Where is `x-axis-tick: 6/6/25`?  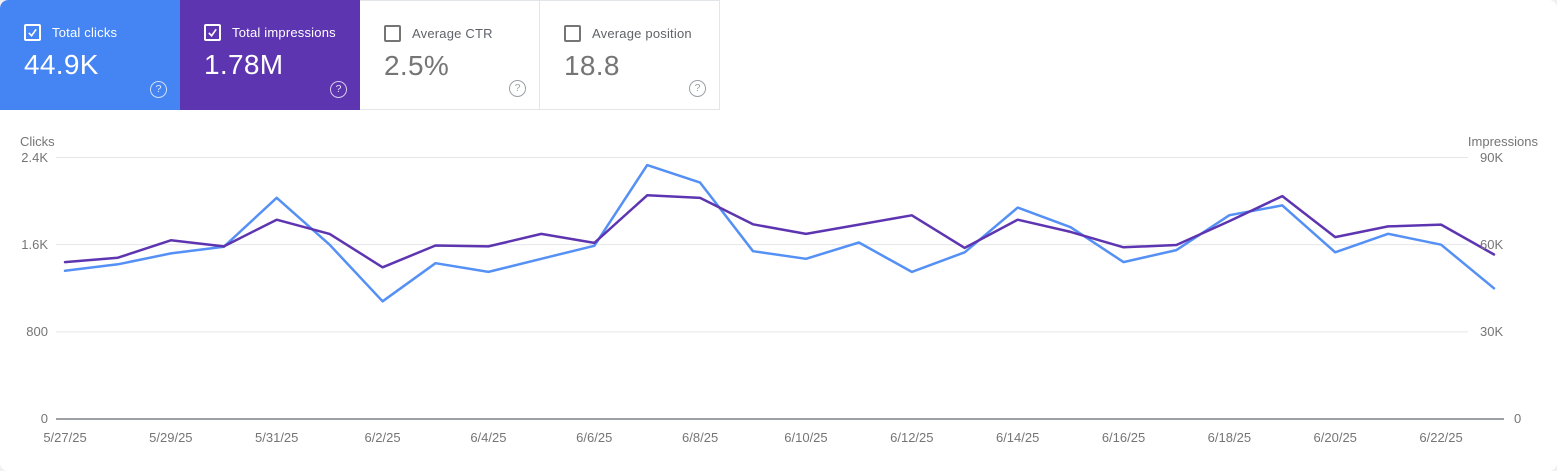
x-axis-tick: 6/6/25 is located at coordinates (594, 437).